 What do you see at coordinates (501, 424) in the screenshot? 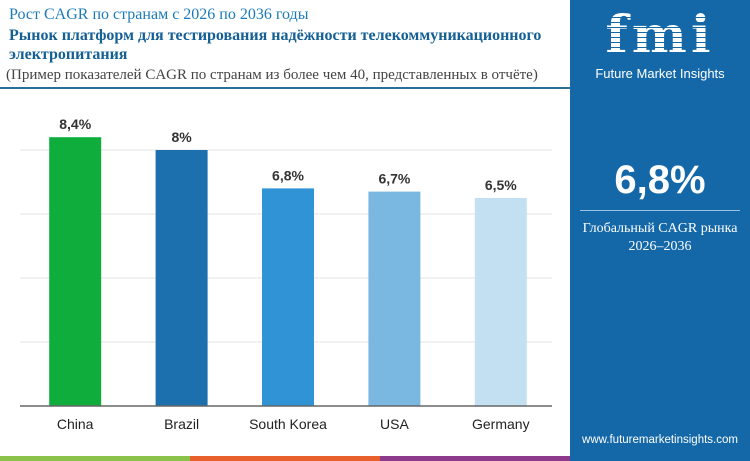
I see `x-tick-label: Germany` at bounding box center [501, 424].